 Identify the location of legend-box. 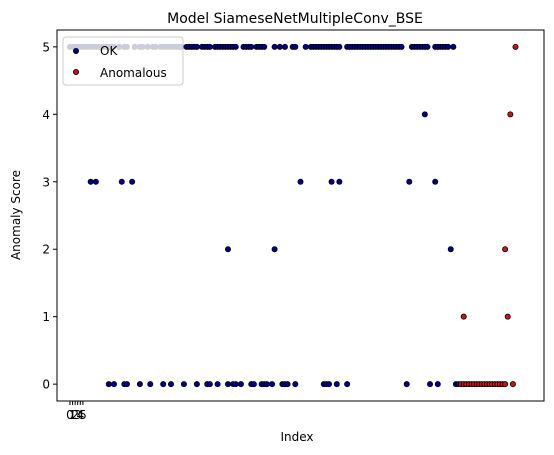
(123, 61).